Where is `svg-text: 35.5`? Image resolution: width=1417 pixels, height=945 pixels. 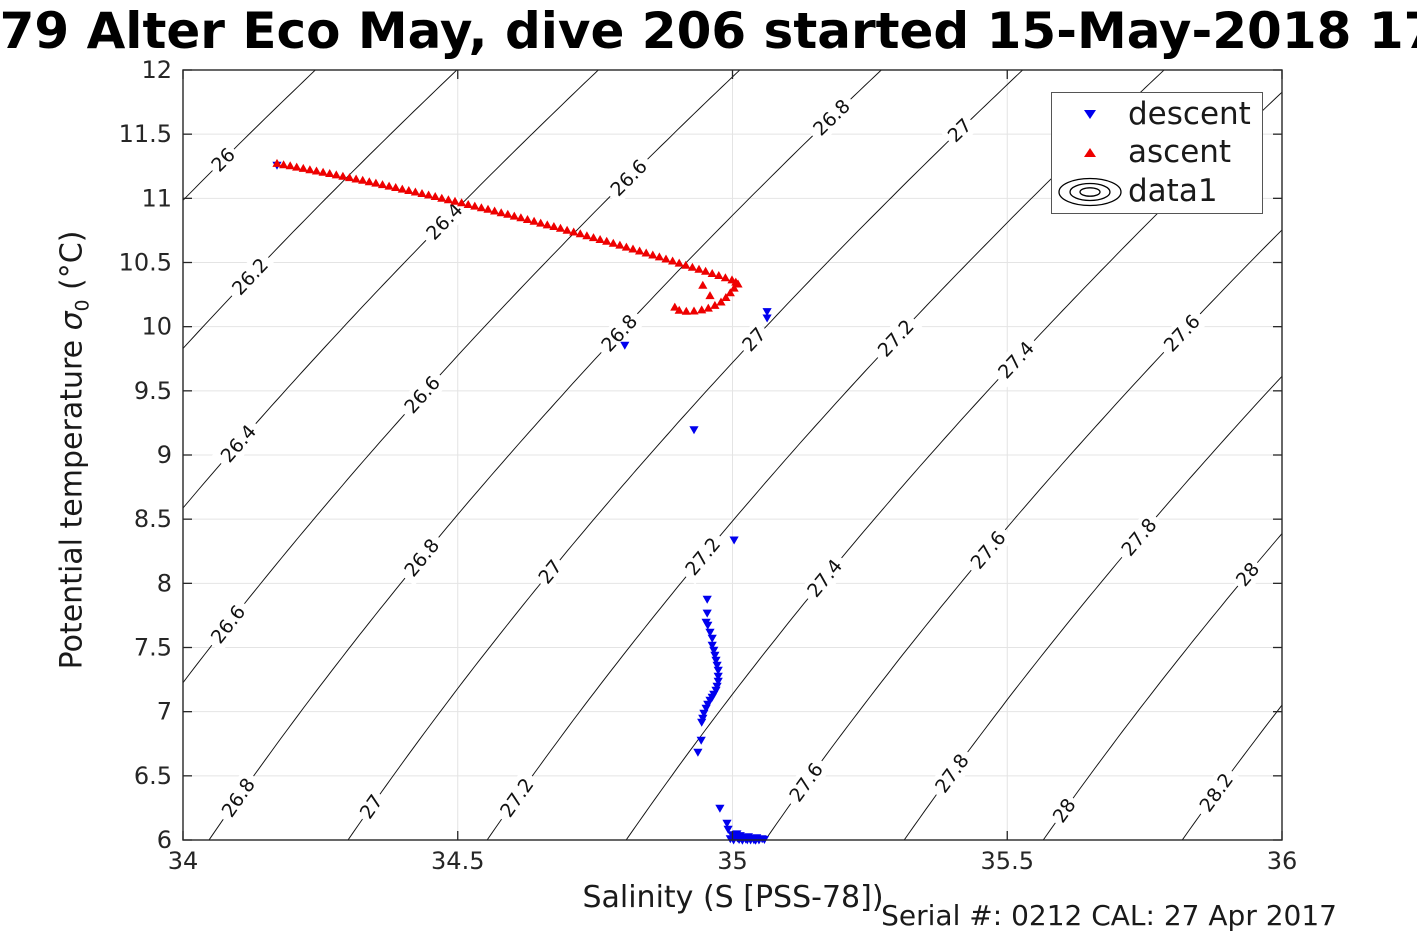
svg-text: 35.5 is located at coordinates (1007, 861).